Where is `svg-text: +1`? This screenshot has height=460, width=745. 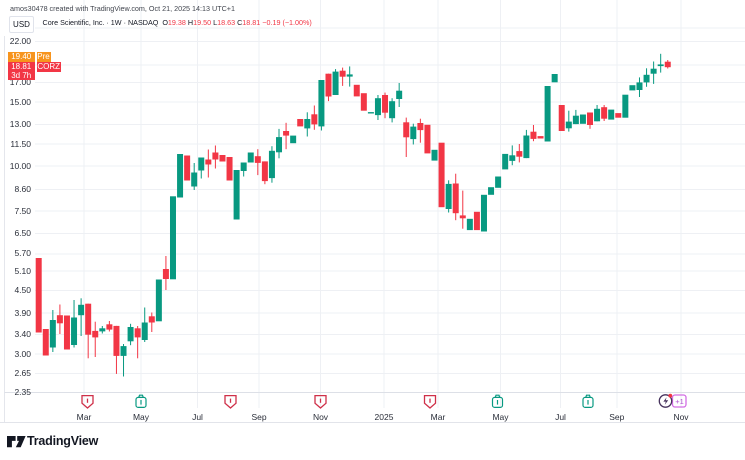 svg-text: +1 is located at coordinates (679, 401).